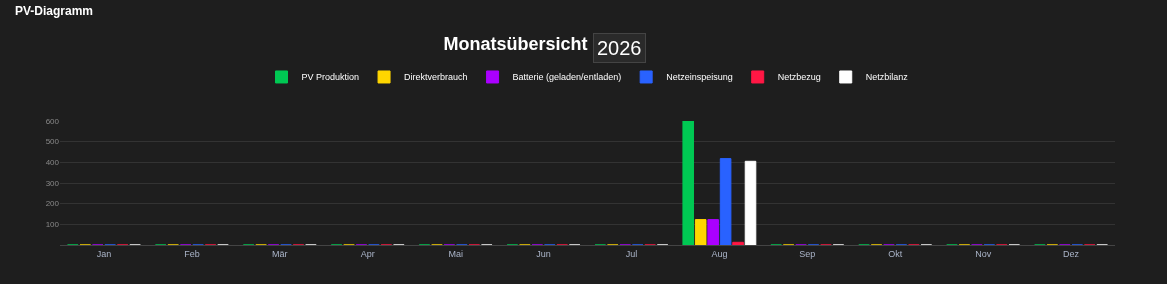 This screenshot has height=284, width=1167. What do you see at coordinates (367, 253) in the screenshot?
I see `x-tick-label: Apr` at bounding box center [367, 253].